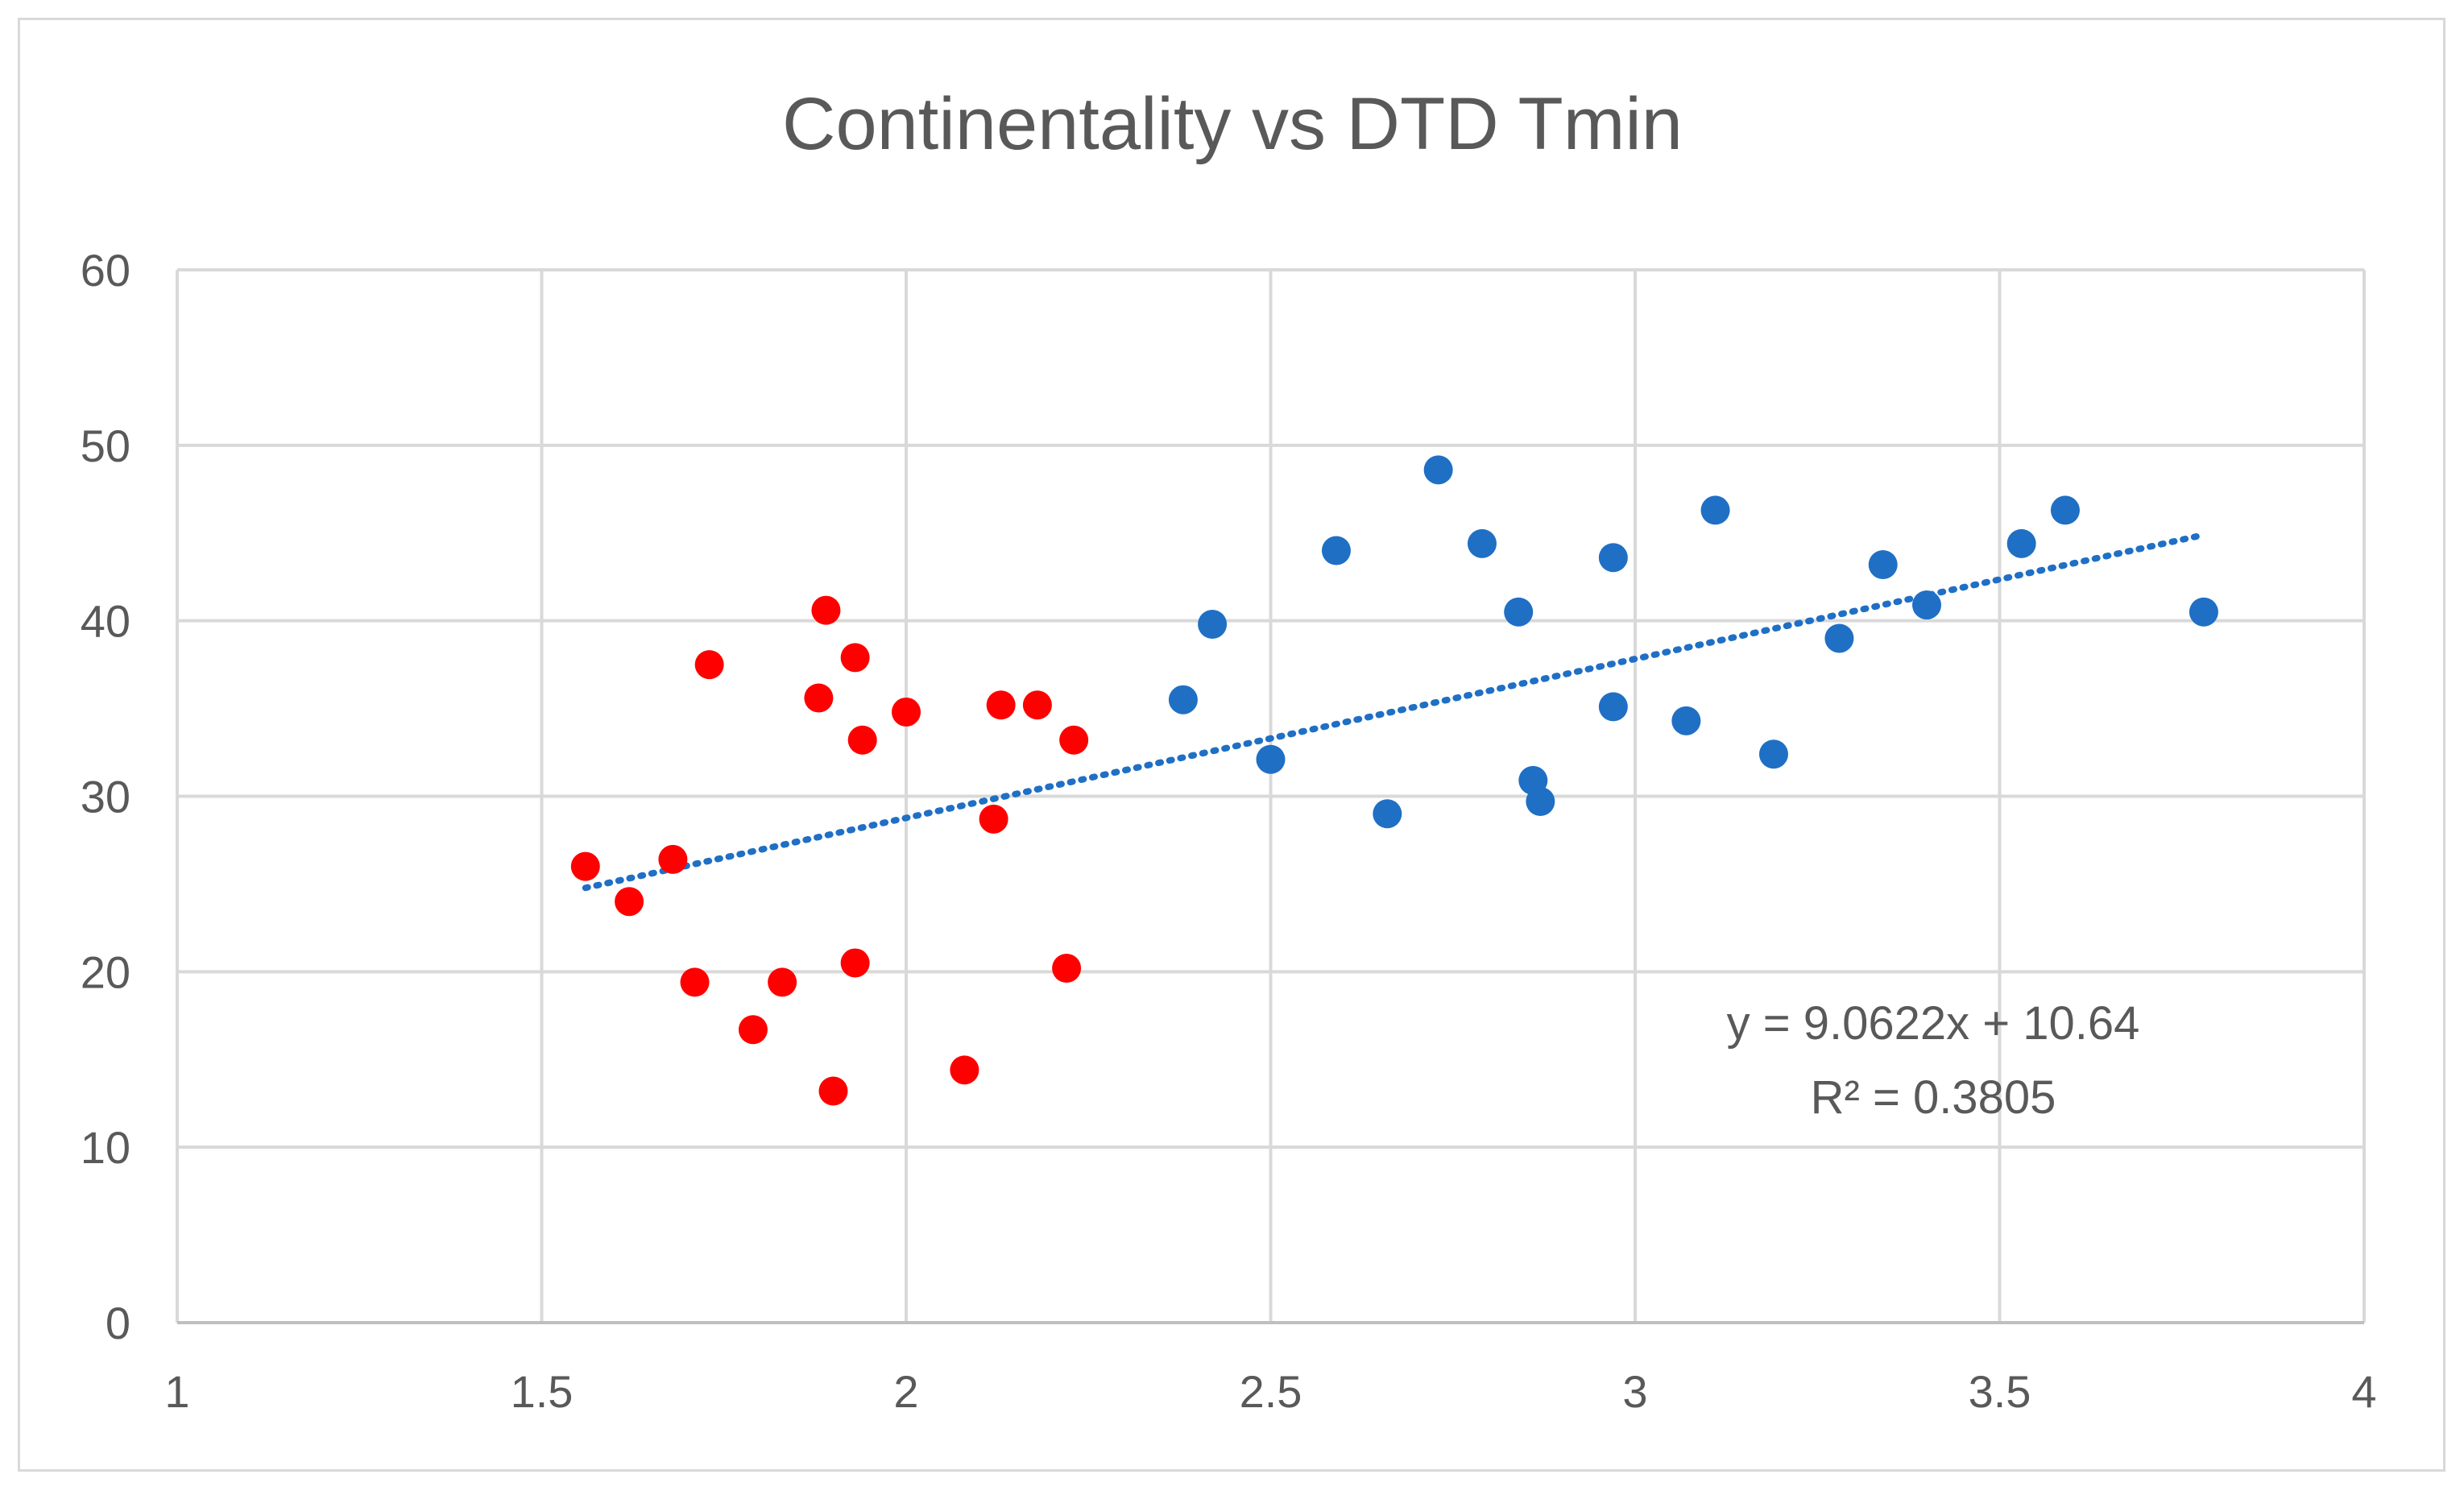  I want to click on x-tick-label: 2, so click(905, 1391).